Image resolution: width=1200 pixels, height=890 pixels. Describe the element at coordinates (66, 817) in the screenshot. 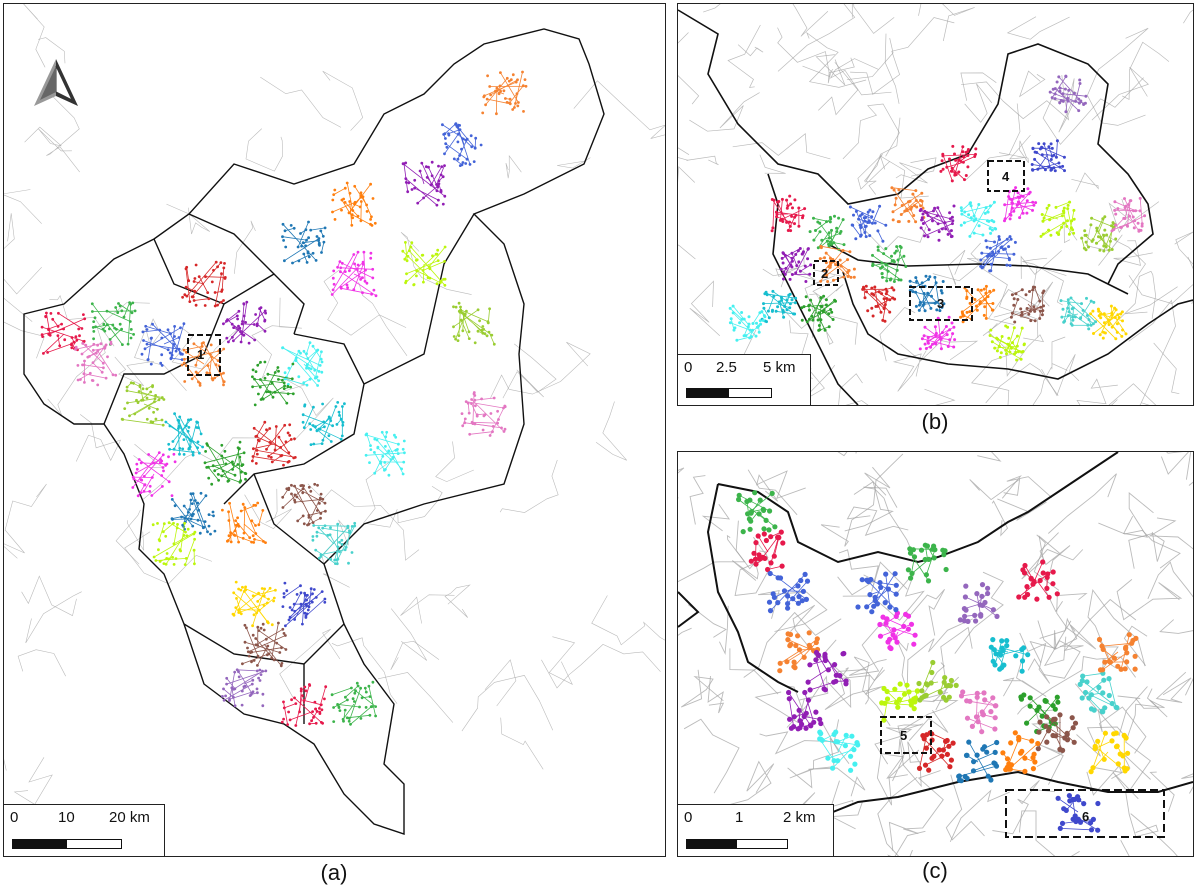

I see `scale-tick-1: 10` at that location.